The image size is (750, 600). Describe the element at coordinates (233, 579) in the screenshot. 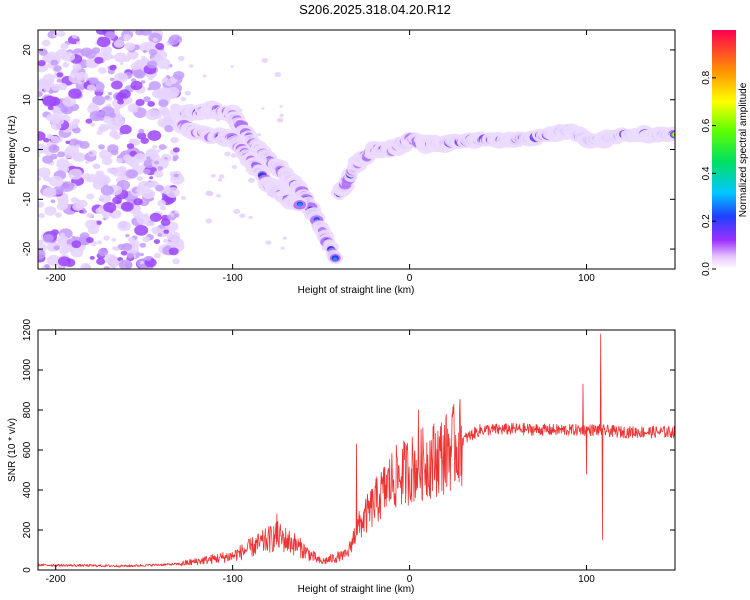

I see `bottom-x-tick-label: -100` at that location.